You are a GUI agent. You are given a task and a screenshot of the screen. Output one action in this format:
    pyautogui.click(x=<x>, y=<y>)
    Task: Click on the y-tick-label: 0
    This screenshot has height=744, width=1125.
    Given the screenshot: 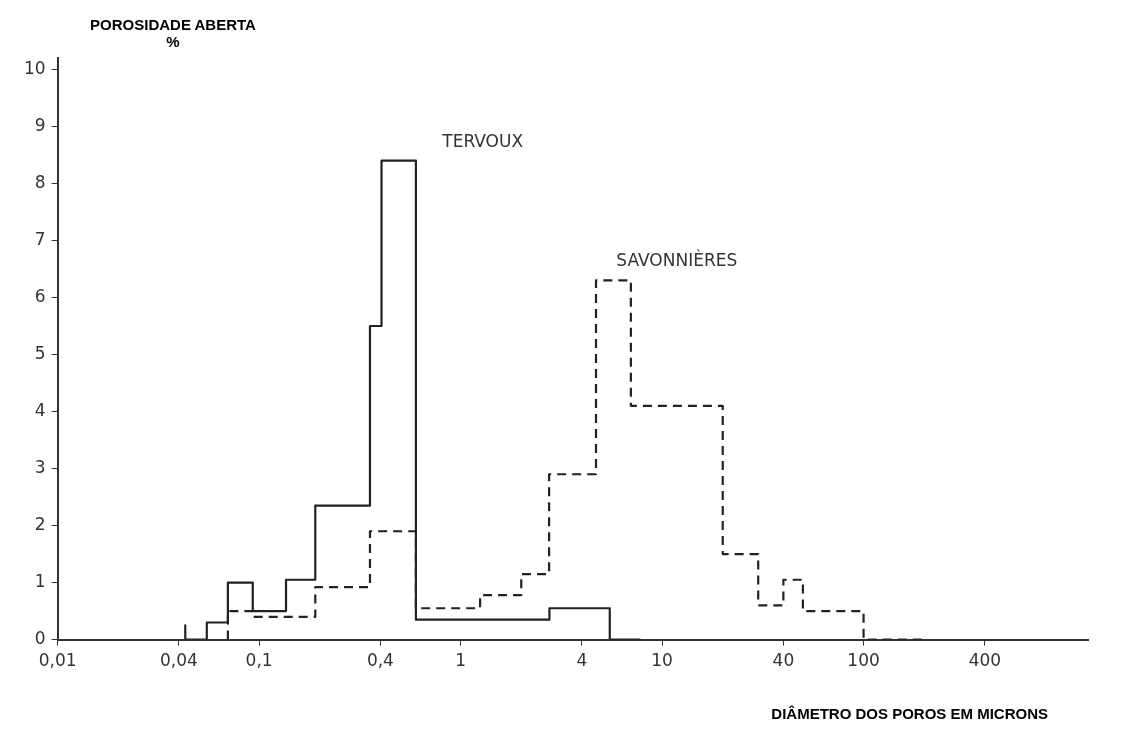 What is the action you would take?
    pyautogui.click(x=40, y=638)
    